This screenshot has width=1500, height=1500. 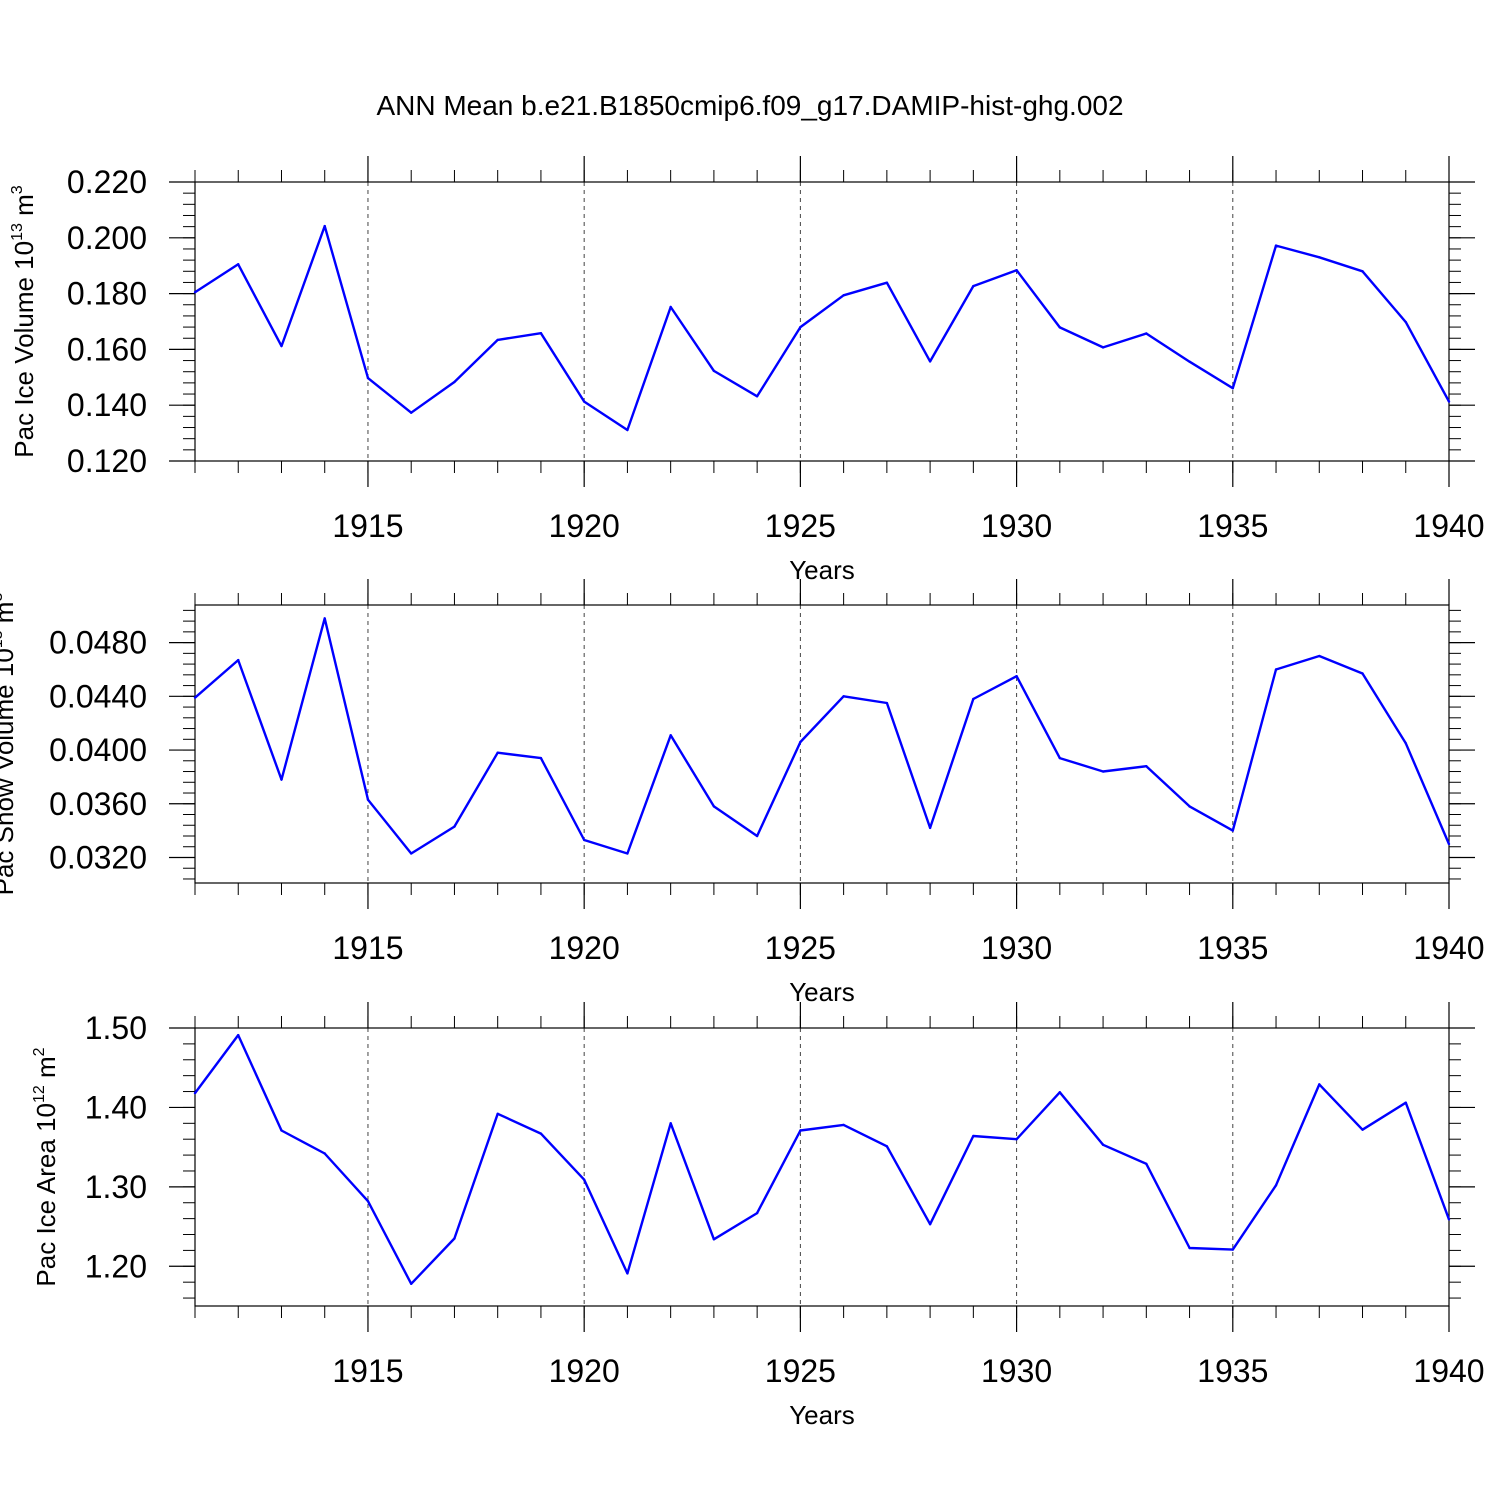 What do you see at coordinates (17, 189) in the screenshot?
I see `y-label-unit-exponent: 3` at bounding box center [17, 189].